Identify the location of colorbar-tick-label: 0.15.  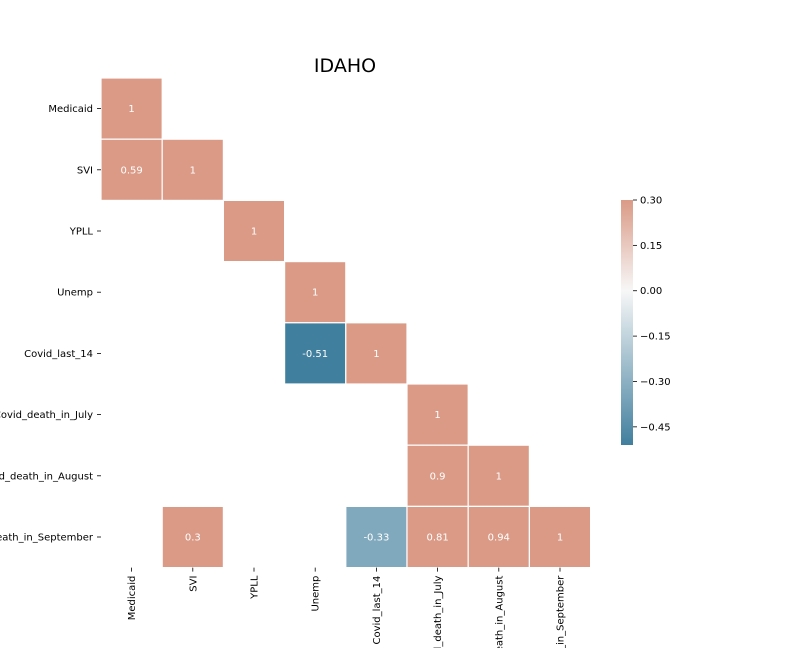
(651, 246).